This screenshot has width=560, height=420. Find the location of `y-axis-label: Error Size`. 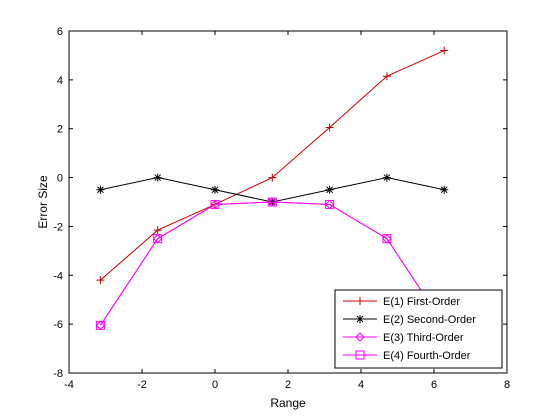

y-axis-label: Error Size is located at coordinates (43, 202).